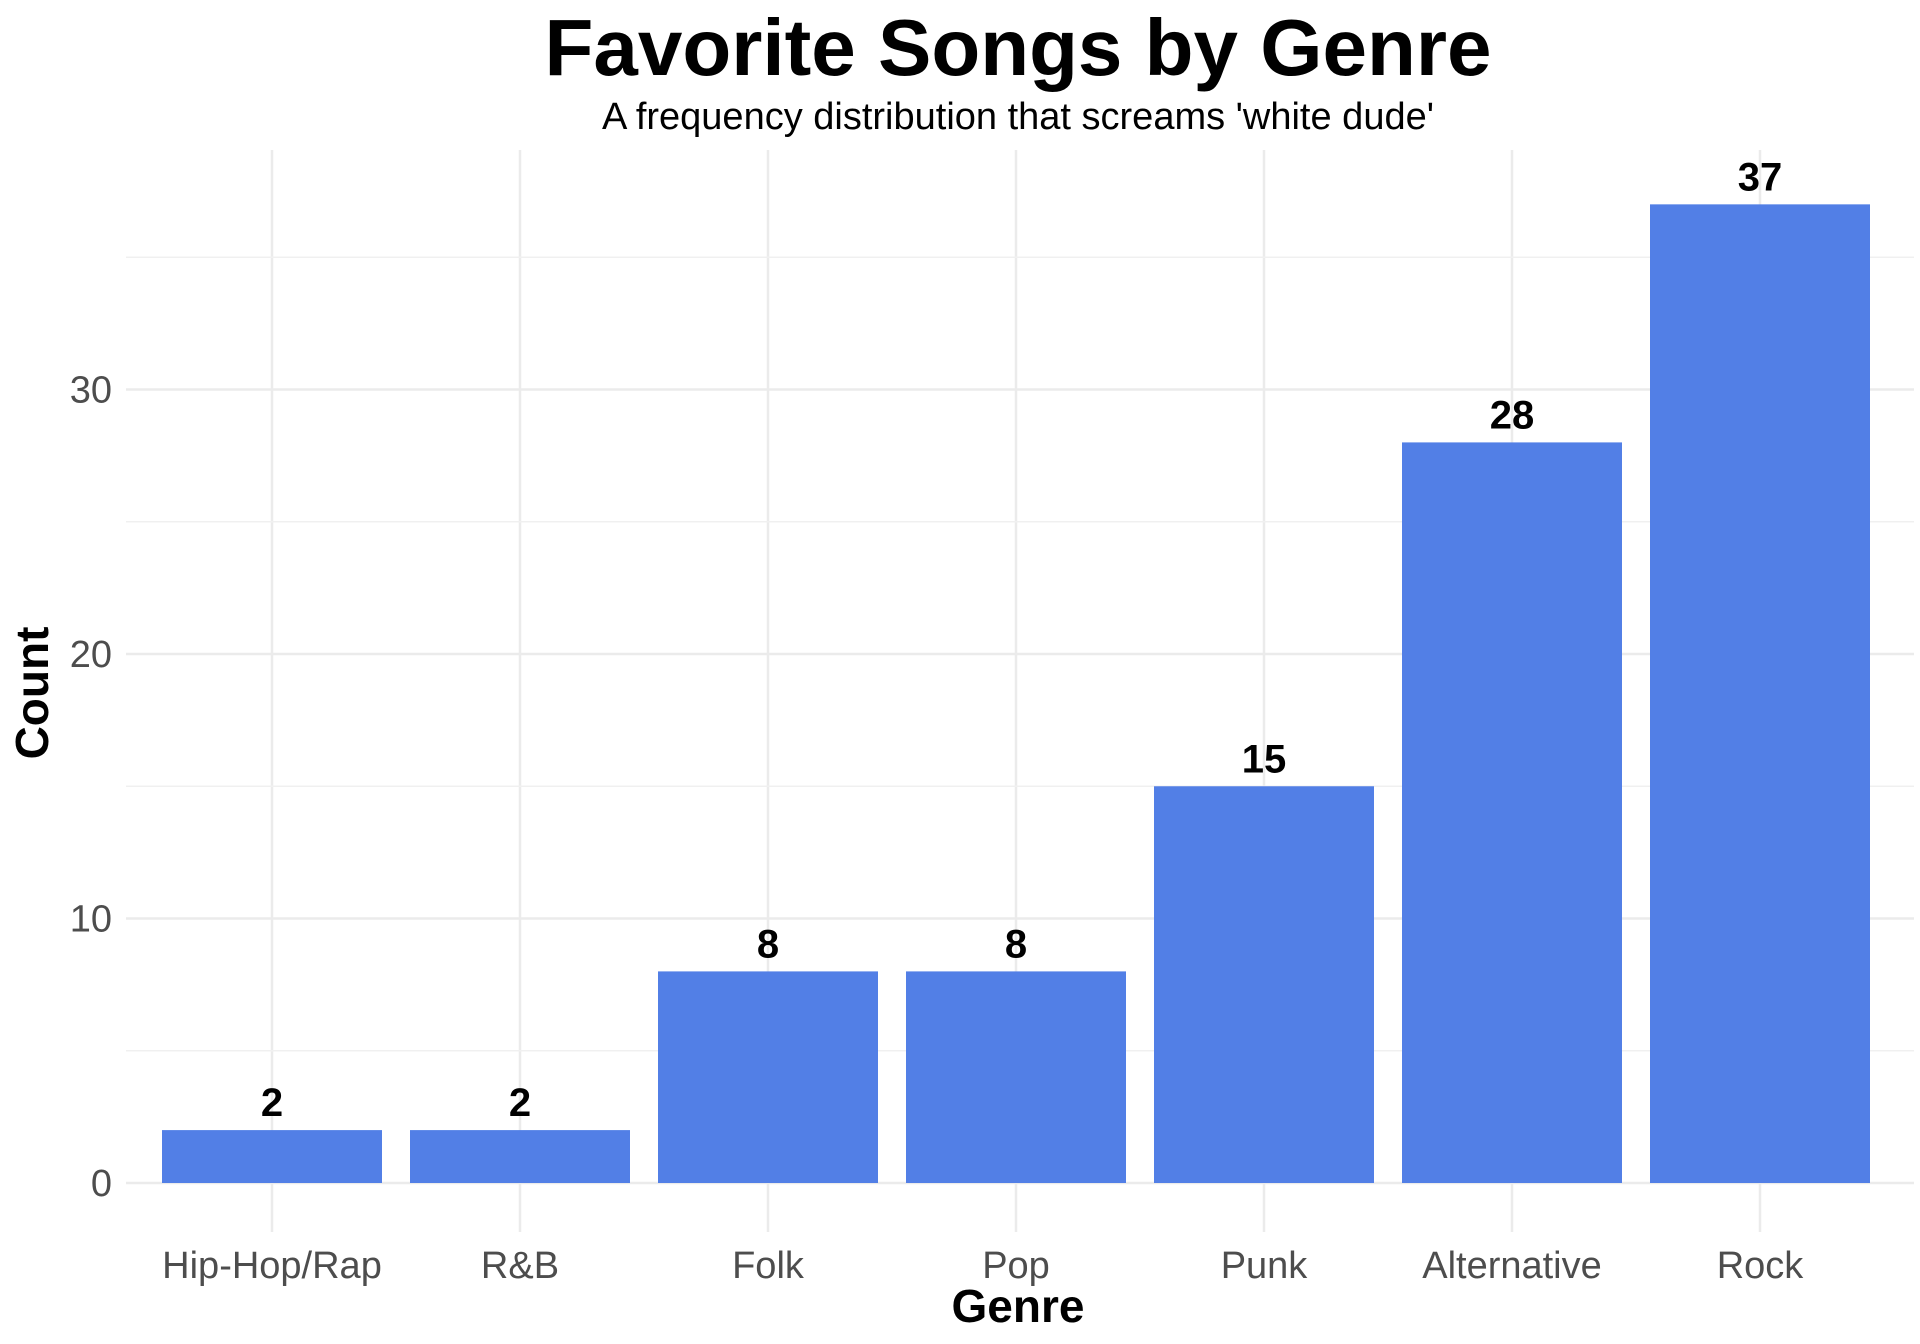 The image size is (1920, 1344). What do you see at coordinates (91, 788) in the screenshot?
I see `y-axis-ticks: 0 10 20 30` at bounding box center [91, 788].